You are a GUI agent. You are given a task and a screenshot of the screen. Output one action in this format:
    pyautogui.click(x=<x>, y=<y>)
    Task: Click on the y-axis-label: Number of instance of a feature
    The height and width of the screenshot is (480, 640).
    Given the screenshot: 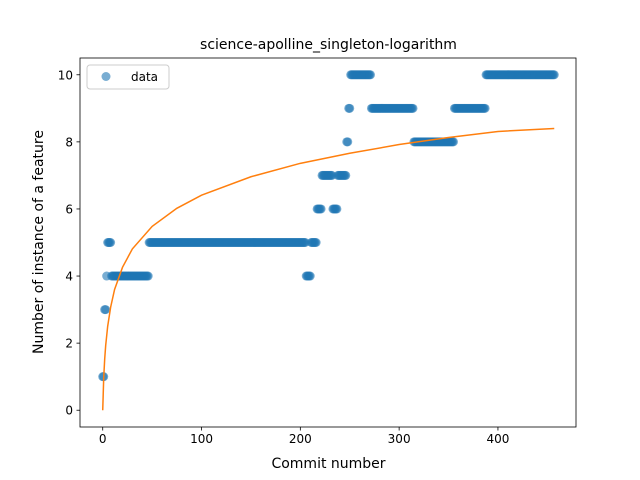 What is the action you would take?
    pyautogui.click(x=39, y=242)
    